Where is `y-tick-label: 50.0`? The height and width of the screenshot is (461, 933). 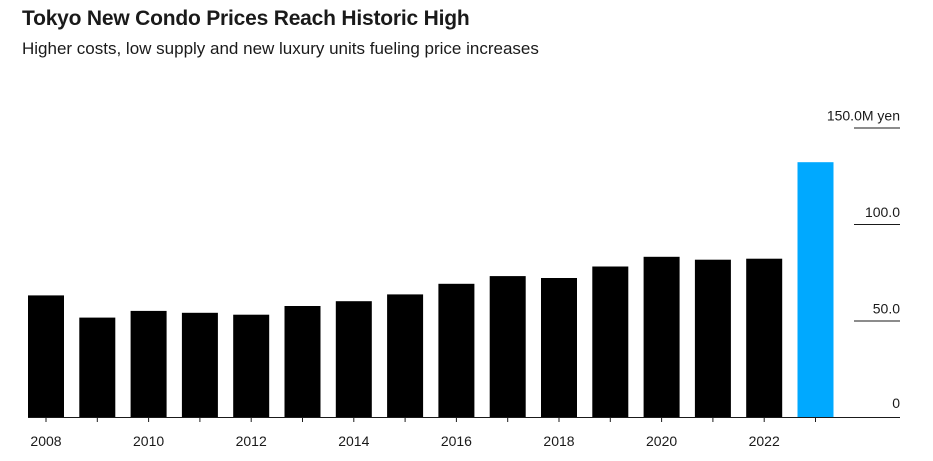 y-tick-label: 50.0 is located at coordinates (886, 309).